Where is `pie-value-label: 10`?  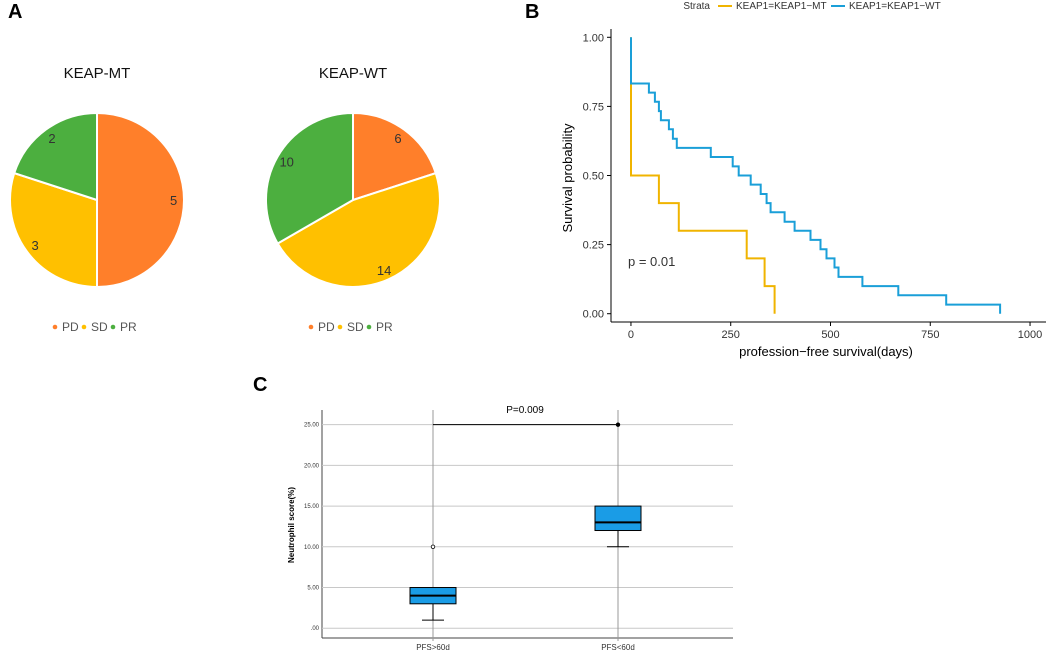 pie-value-label: 10 is located at coordinates (286, 162).